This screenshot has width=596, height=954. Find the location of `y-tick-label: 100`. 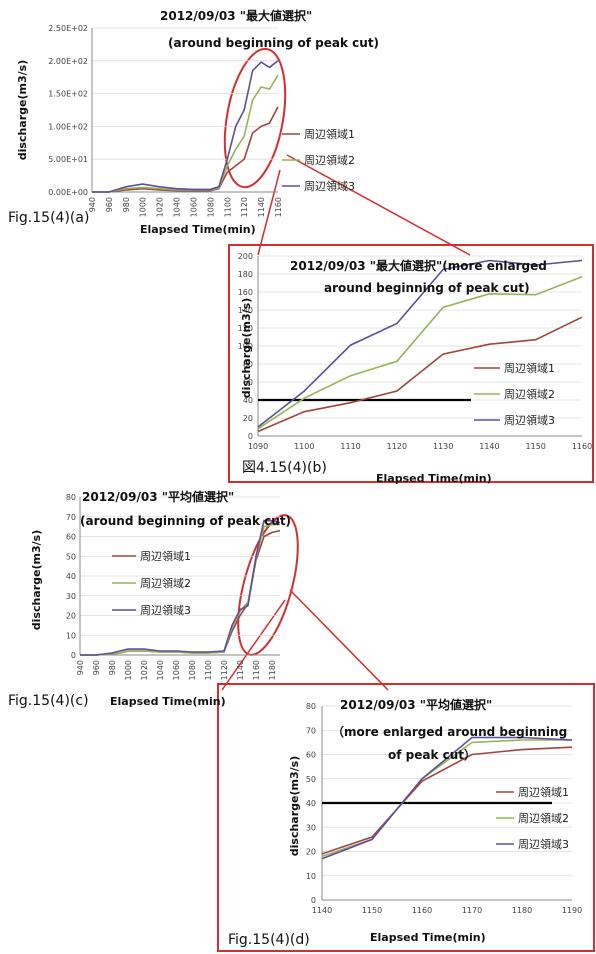

y-tick-label: 100 is located at coordinates (245, 346).